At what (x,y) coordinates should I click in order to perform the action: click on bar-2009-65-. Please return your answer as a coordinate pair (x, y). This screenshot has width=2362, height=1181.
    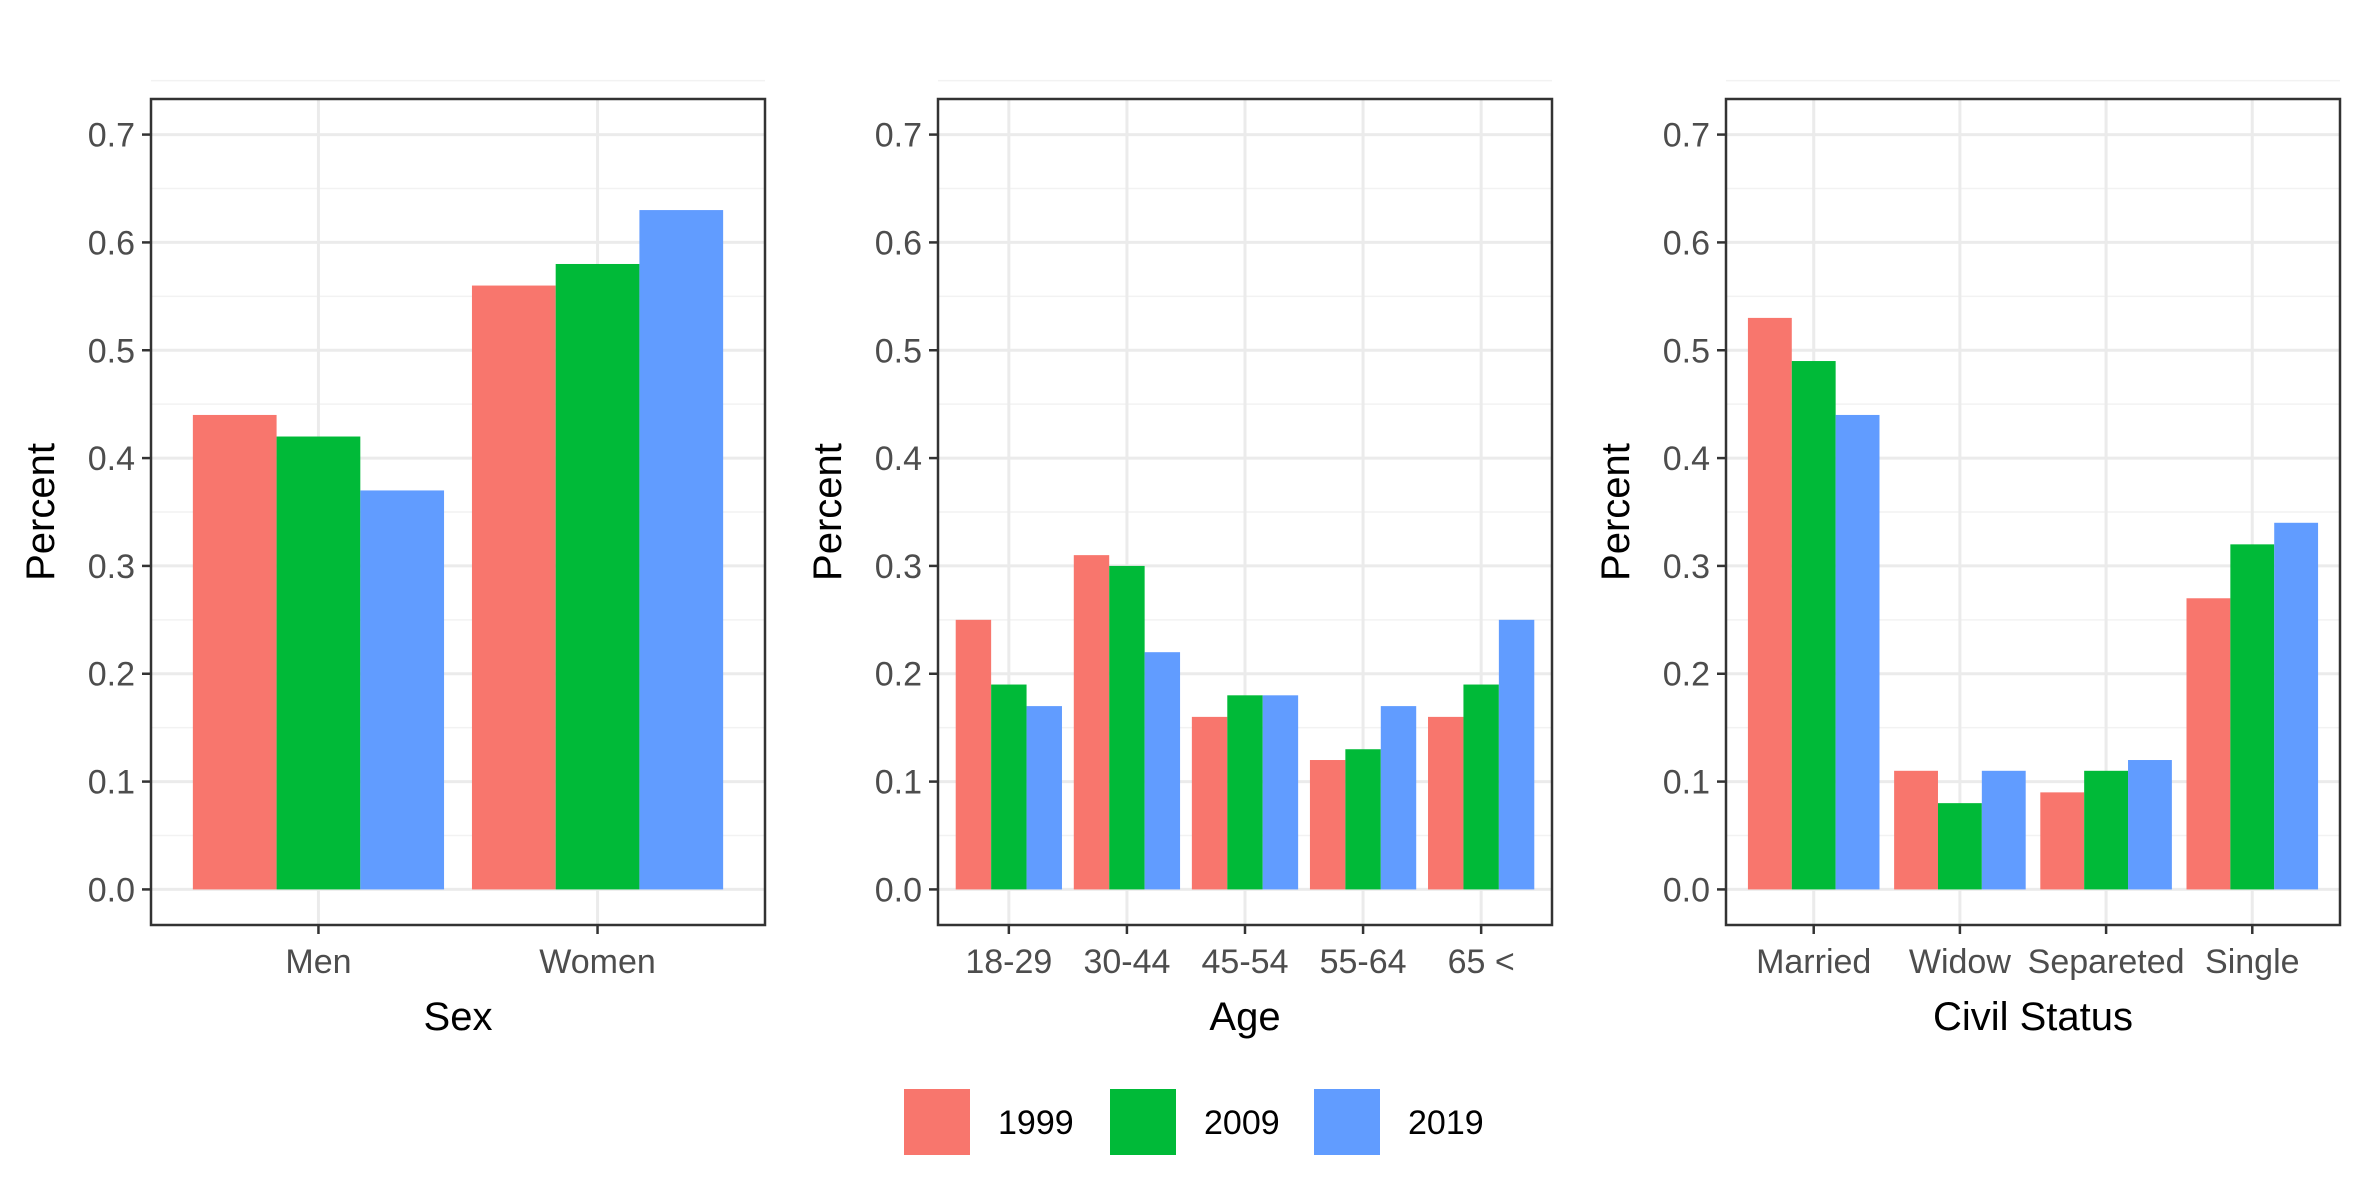
    Looking at the image, I should click on (1481, 787).